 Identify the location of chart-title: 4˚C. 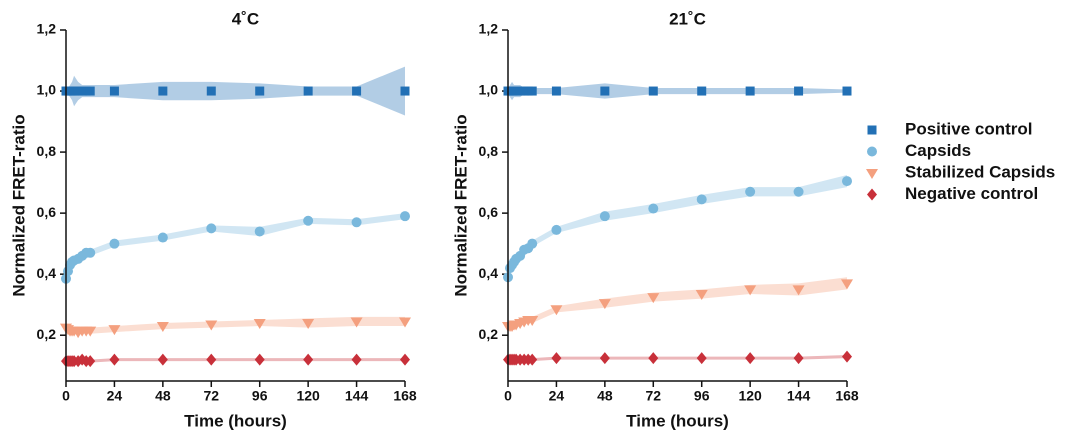
(245, 18).